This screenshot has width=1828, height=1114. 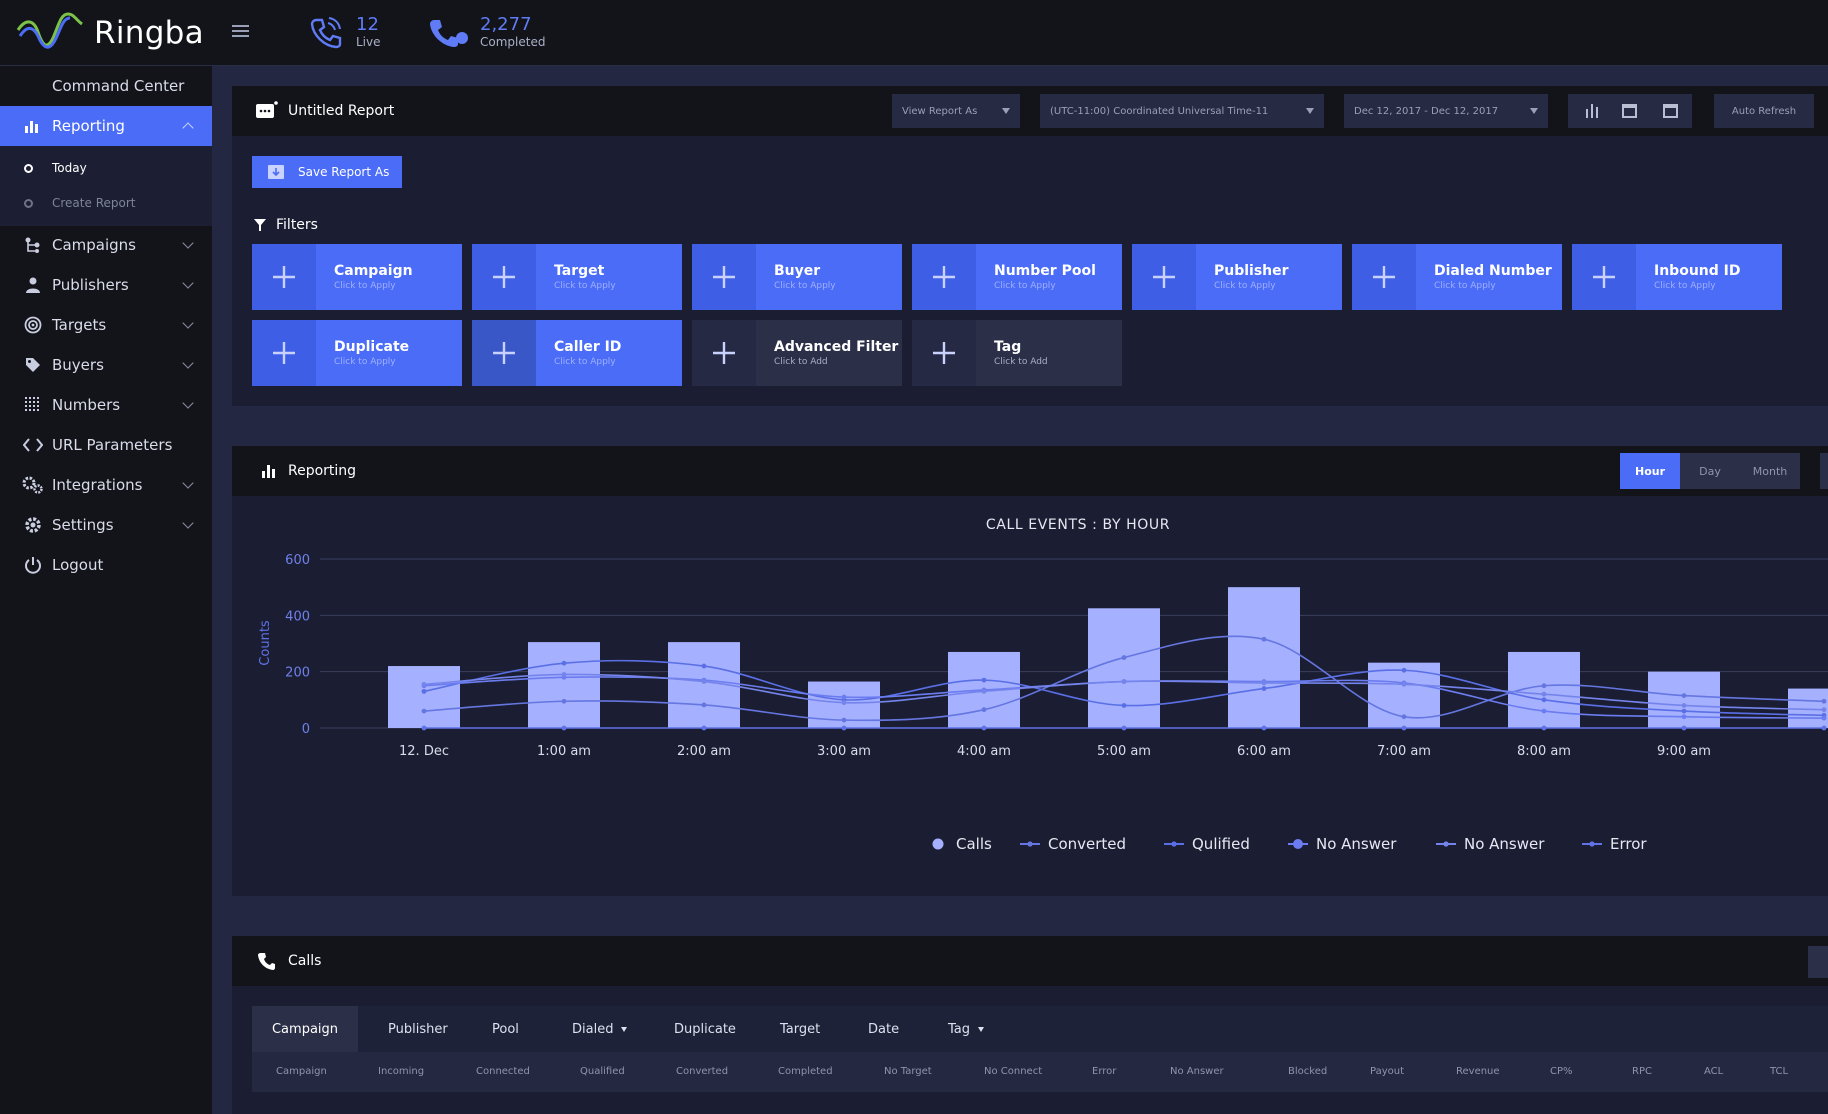 I want to click on submenu-item-create-report: Create Report, so click(x=106, y=203).